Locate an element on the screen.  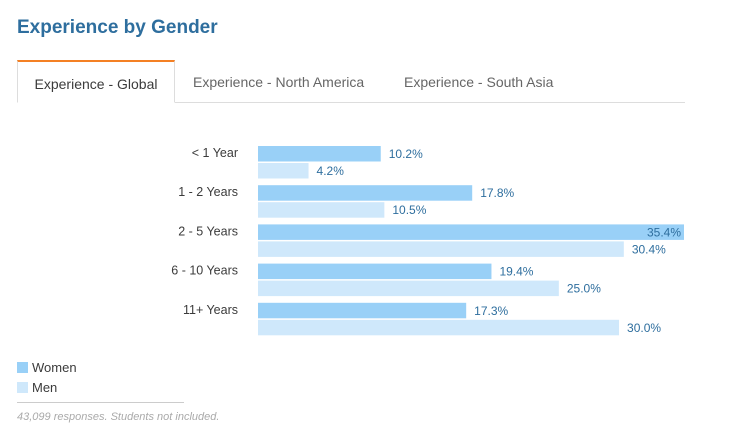
tab-experience-north-america: Experience - North America is located at coordinates (279, 82).